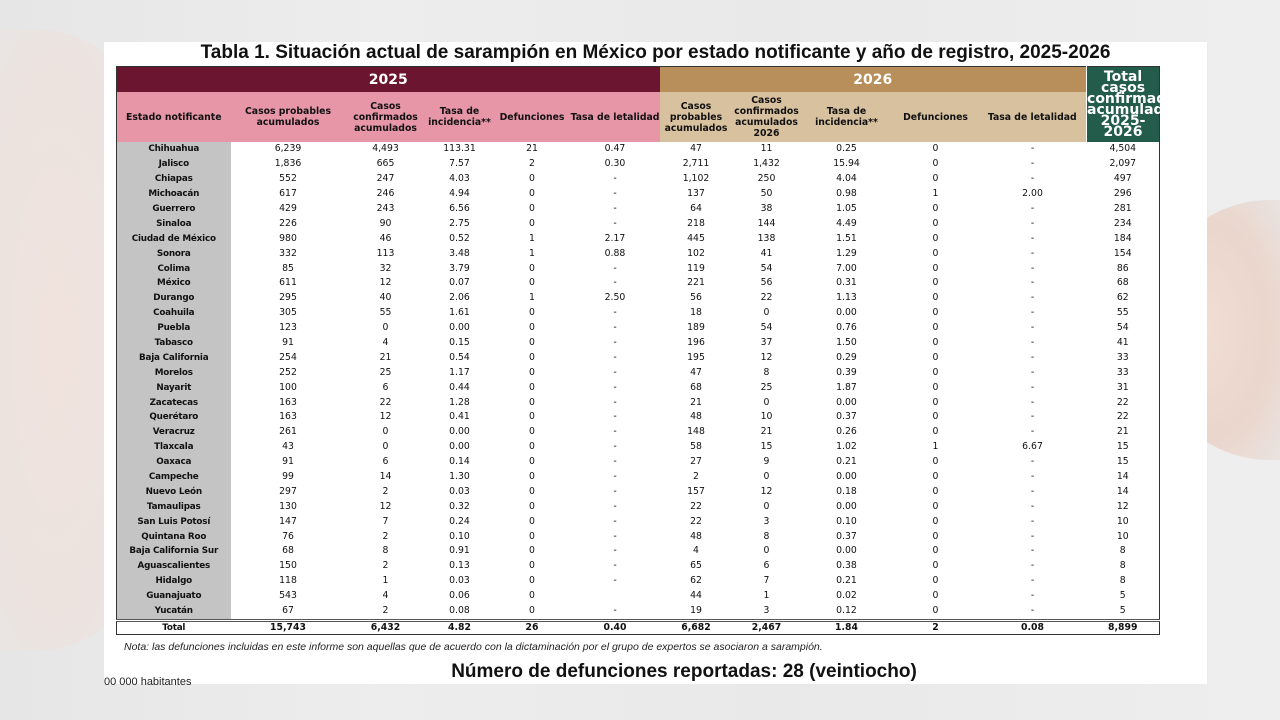 The image size is (1280, 720). I want to click on table-cell: 2.50, so click(615, 298).